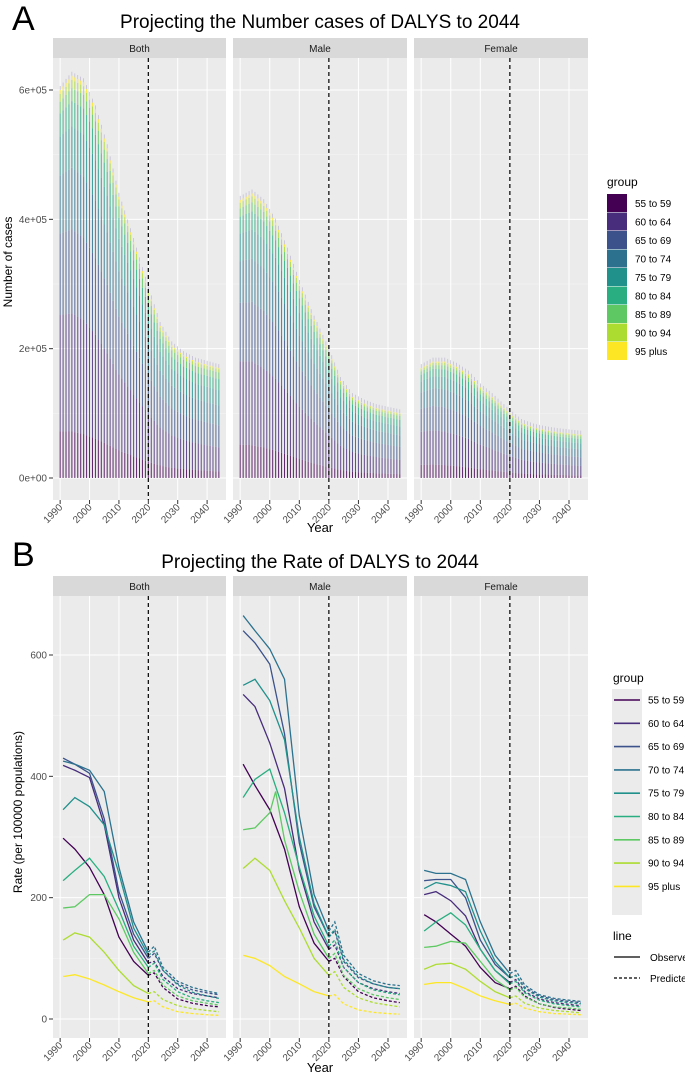 The image size is (685, 1078). What do you see at coordinates (477, 456) in the screenshot?
I see `bar-female-2009-g1` at bounding box center [477, 456].